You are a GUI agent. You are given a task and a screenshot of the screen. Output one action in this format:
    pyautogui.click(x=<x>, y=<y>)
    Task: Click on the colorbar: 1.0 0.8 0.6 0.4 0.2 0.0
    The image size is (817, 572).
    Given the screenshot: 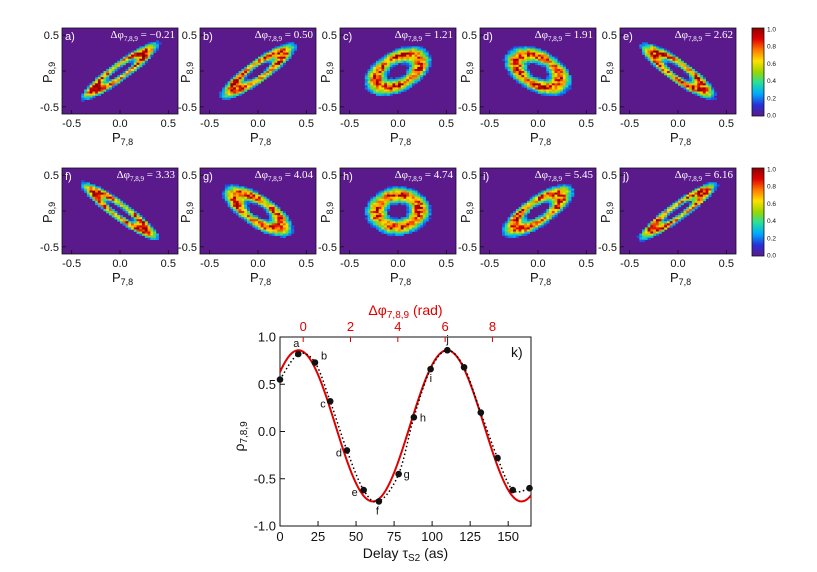 What is the action you would take?
    pyautogui.click(x=763, y=213)
    